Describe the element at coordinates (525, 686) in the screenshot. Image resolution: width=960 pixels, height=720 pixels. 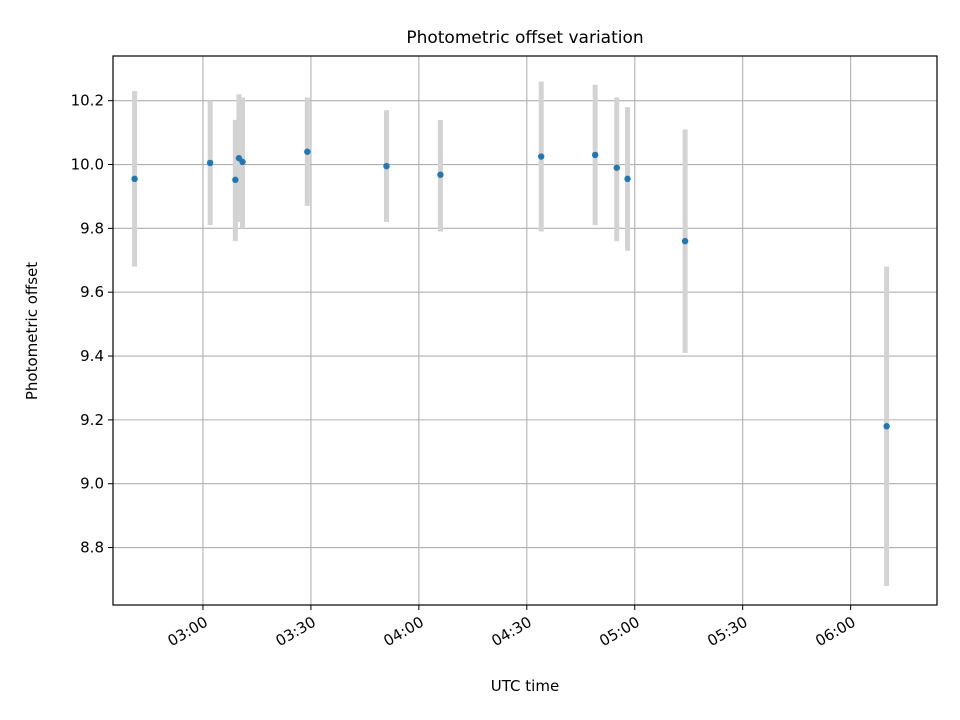
I see `x-axis-label: UTC time` at that location.